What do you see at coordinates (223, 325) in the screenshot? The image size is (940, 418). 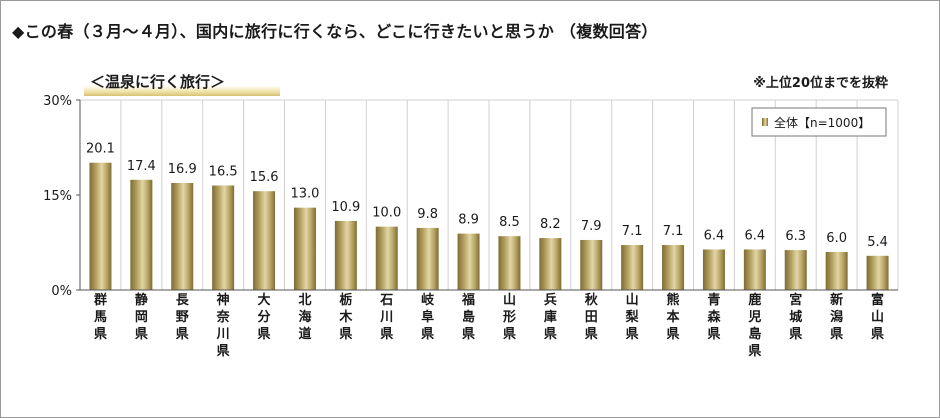 I see `category-label: 神奈川県` at bounding box center [223, 325].